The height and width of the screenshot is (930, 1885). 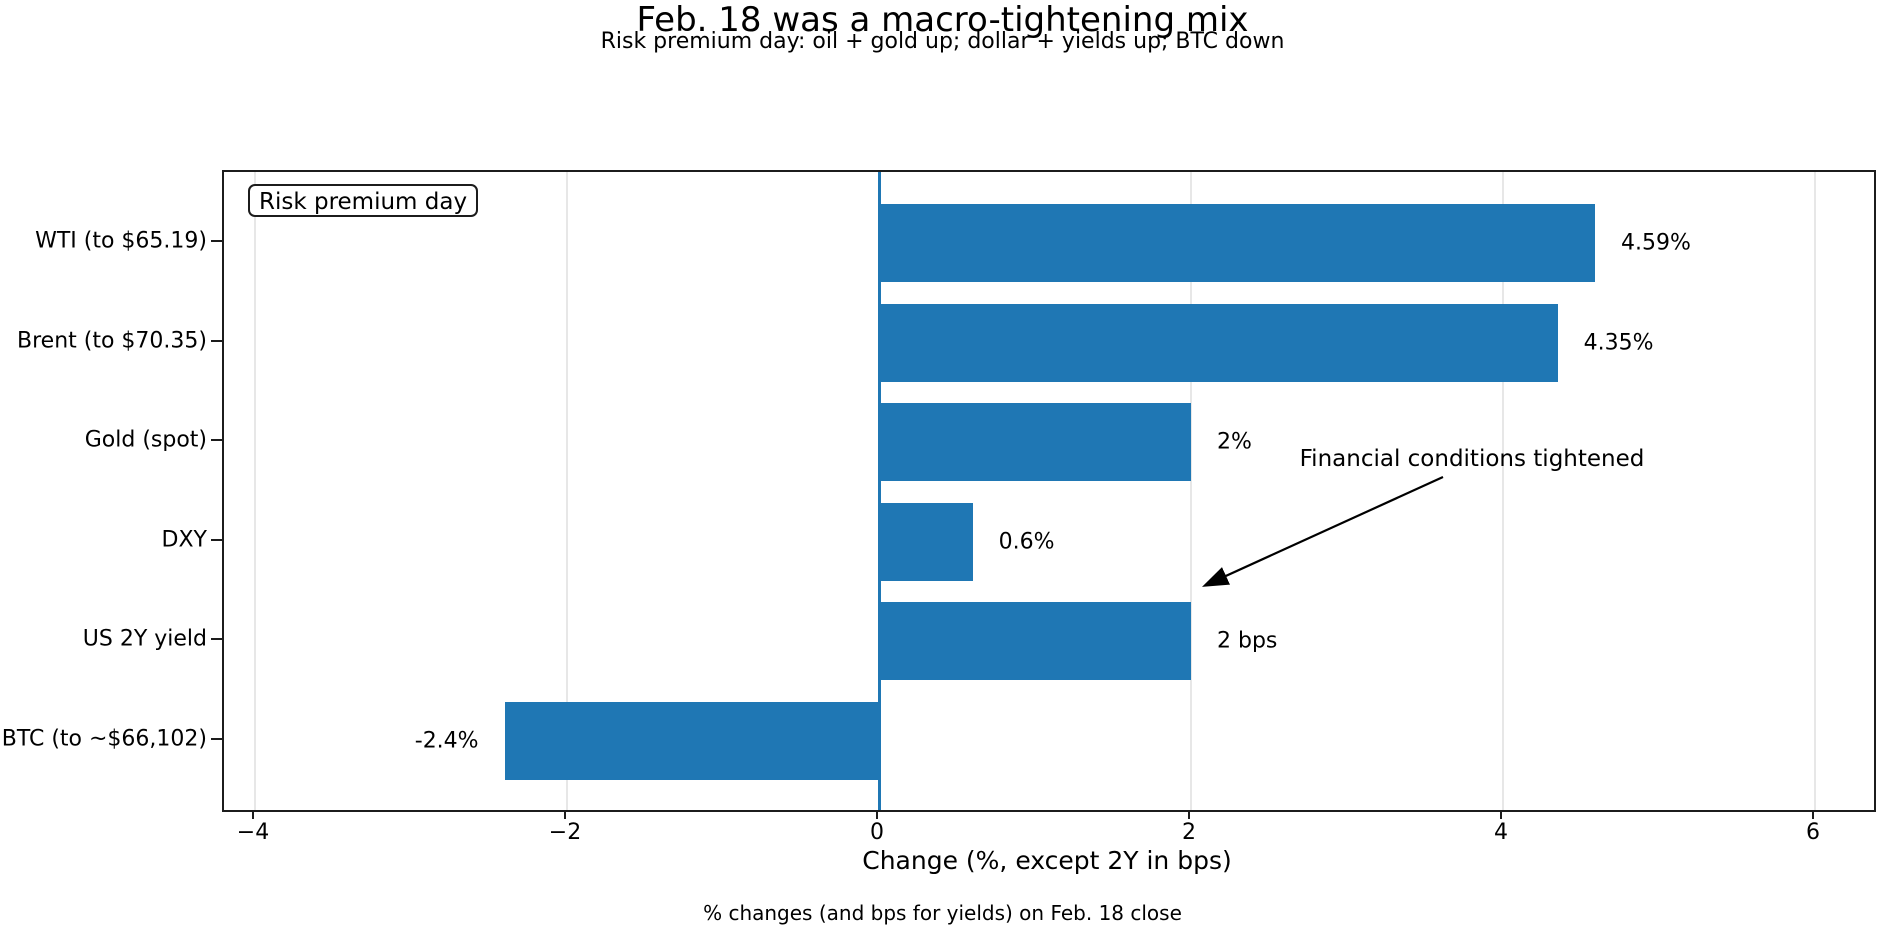 What do you see at coordinates (1813, 832) in the screenshot?
I see `x-tick-label-6: 6` at bounding box center [1813, 832].